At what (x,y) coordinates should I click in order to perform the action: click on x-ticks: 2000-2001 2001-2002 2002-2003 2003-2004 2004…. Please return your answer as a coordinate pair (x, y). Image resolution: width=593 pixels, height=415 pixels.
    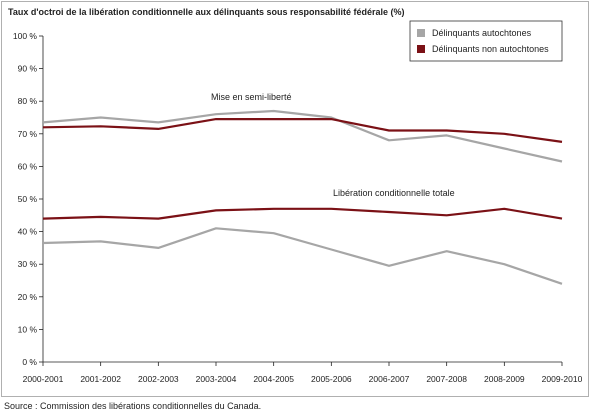
    Looking at the image, I should click on (303, 373).